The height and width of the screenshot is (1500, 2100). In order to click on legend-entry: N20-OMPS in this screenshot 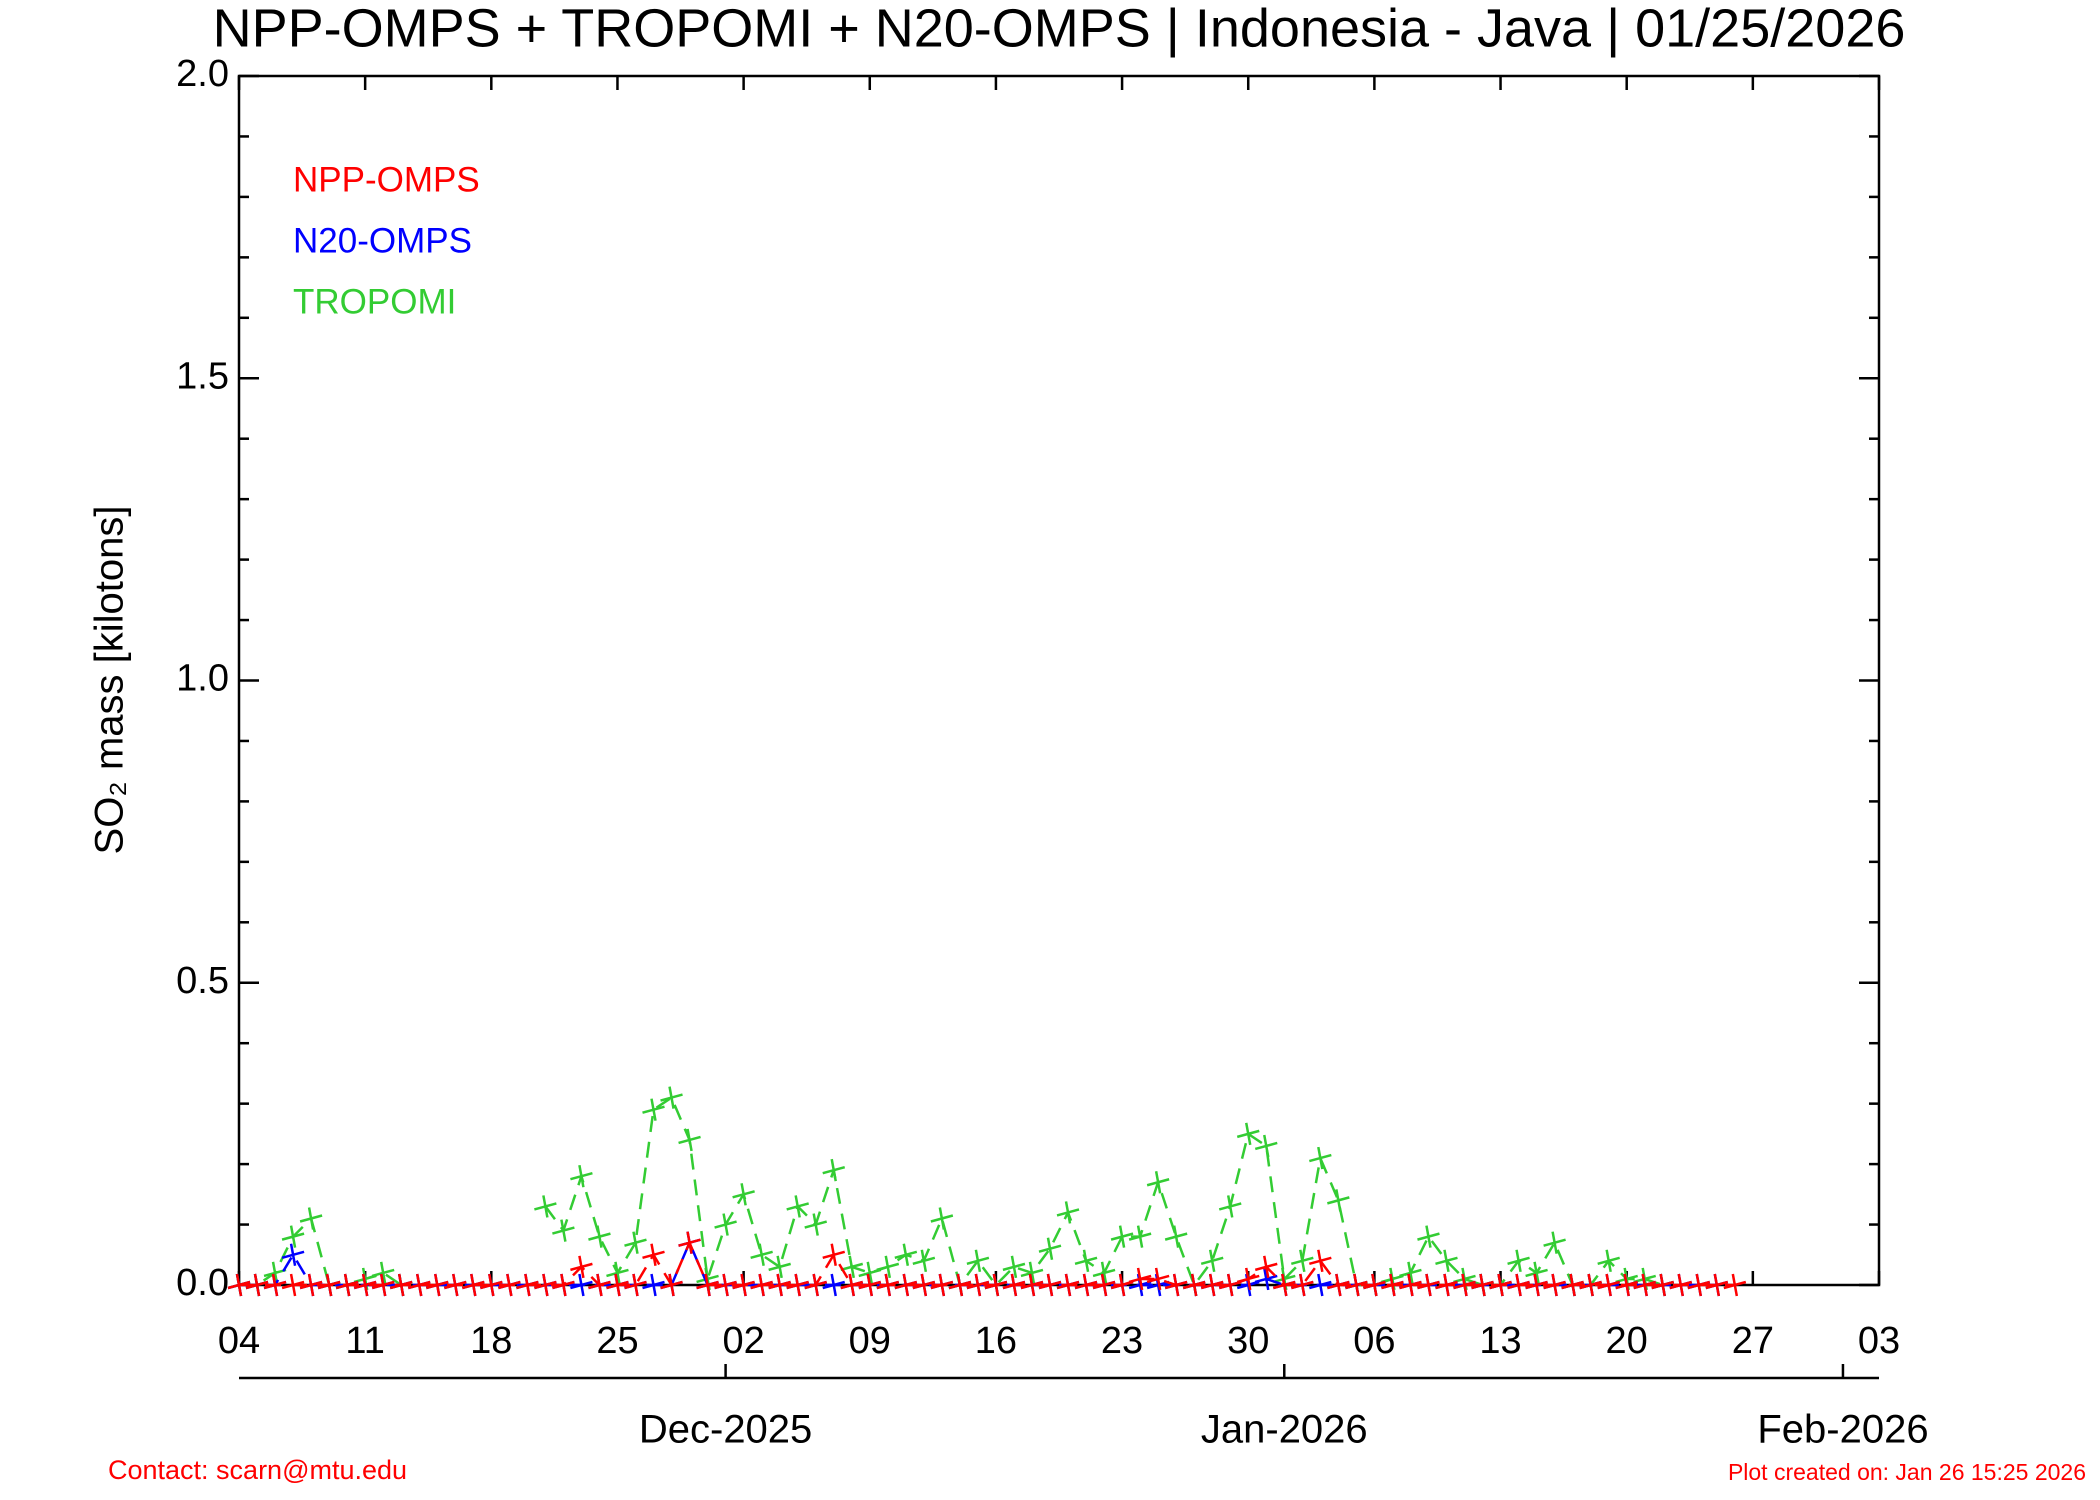, I will do `click(382, 240)`.